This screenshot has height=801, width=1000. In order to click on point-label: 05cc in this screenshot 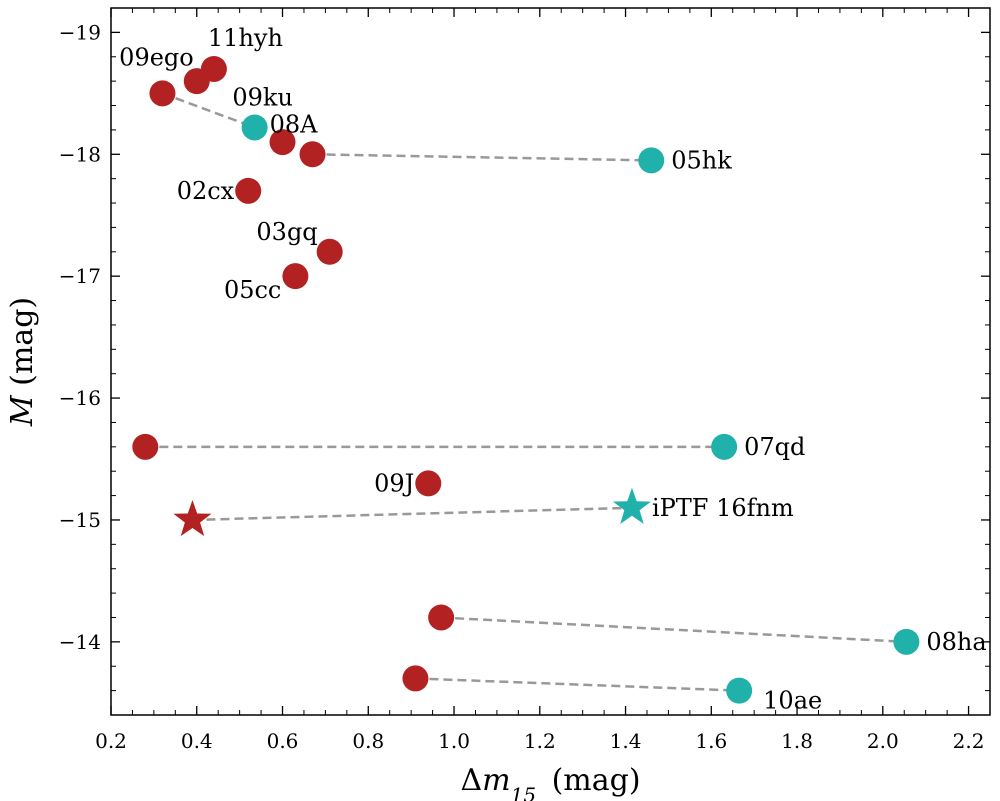, I will do `click(252, 290)`.